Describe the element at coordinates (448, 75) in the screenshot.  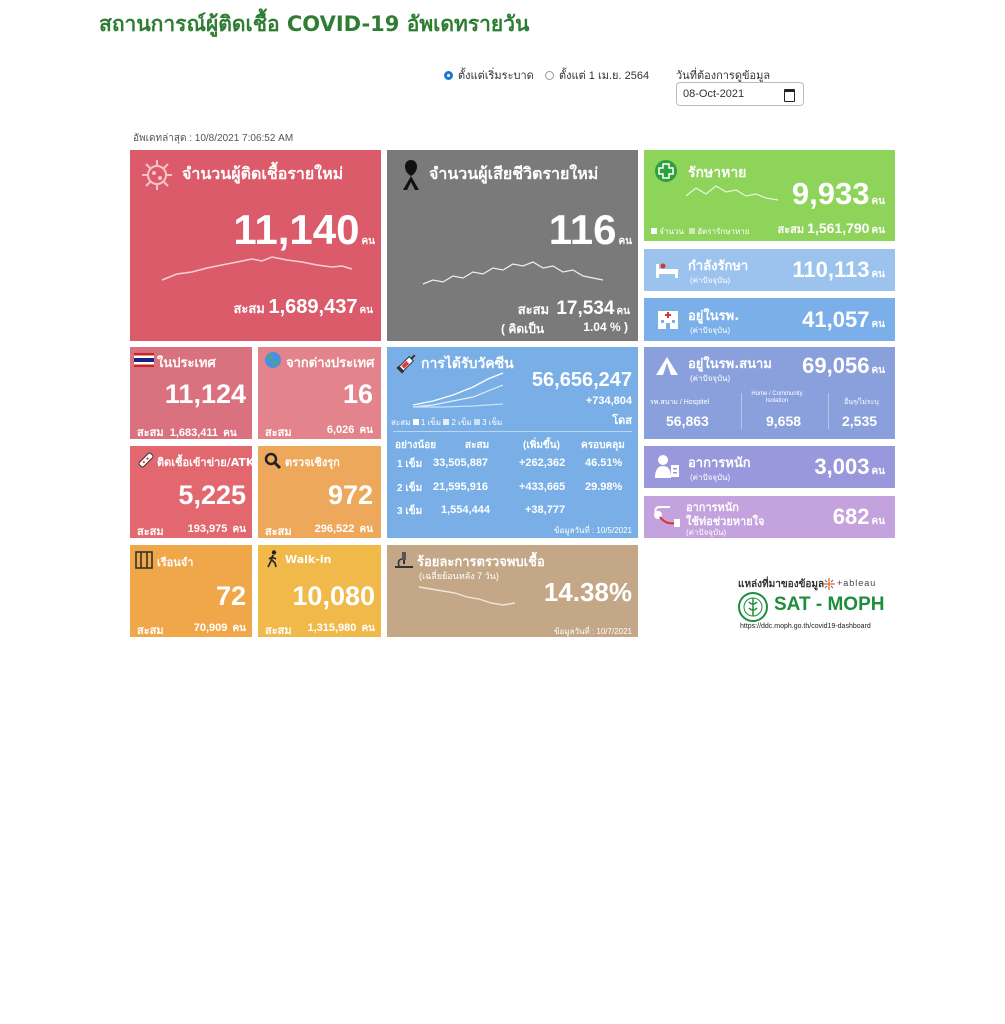
I see `radio-selected-icon` at that location.